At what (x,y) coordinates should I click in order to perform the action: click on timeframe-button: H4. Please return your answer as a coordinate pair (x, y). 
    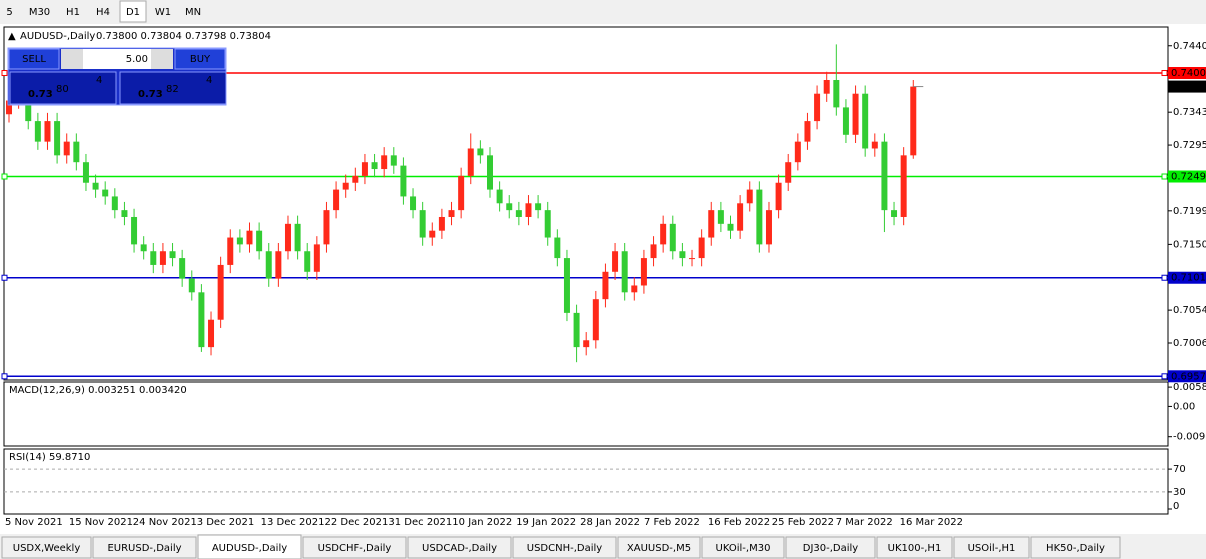
    Looking at the image, I should click on (103, 12).